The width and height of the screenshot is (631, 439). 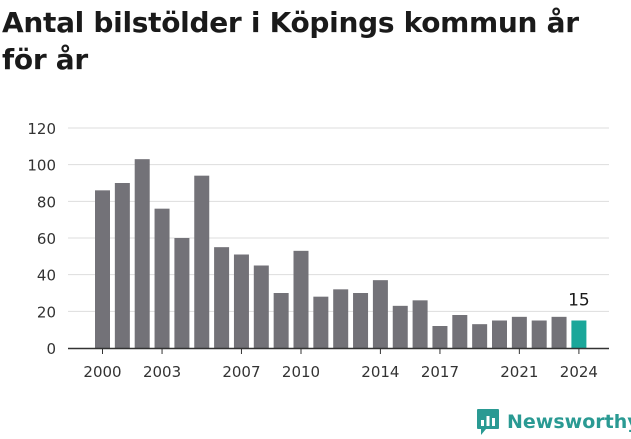 What do you see at coordinates (569, 422) in the screenshot?
I see `brand-name: Newsworthy` at bounding box center [569, 422].